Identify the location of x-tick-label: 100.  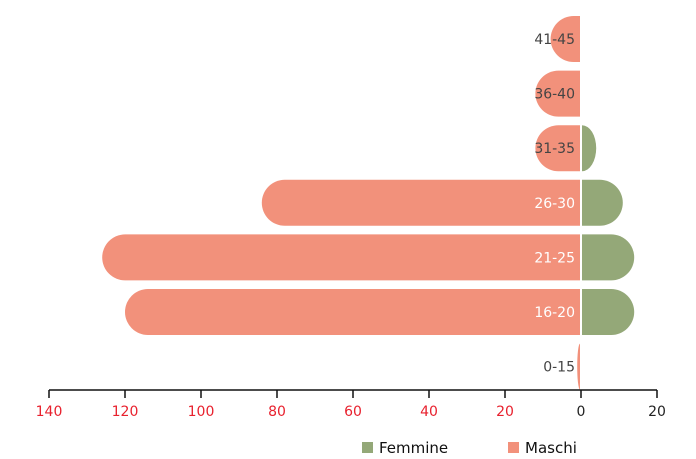
(201, 412).